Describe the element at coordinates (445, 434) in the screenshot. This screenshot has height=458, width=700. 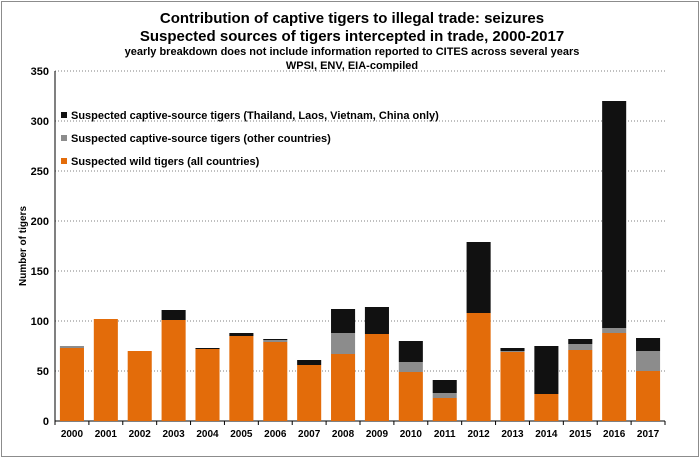
I see `x-tick-label: 2011` at that location.